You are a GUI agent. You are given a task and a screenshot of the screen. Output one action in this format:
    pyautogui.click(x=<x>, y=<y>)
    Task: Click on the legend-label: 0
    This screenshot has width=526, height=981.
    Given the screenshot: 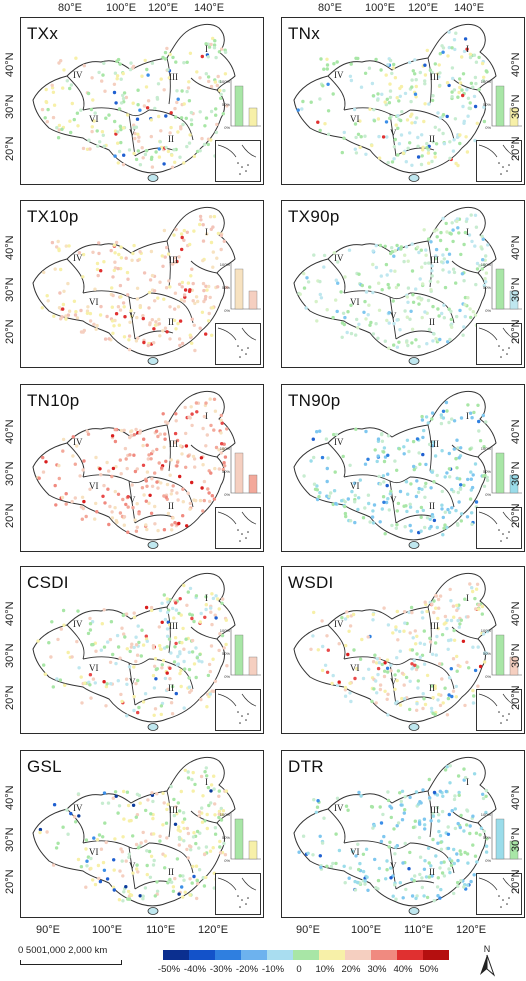 What is the action you would take?
    pyautogui.click(x=299, y=969)
    